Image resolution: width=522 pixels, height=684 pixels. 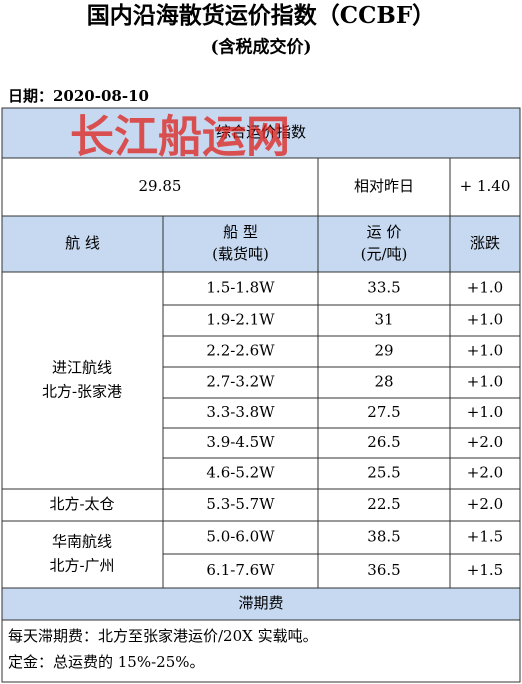 I want to click on cell-text: 5.3-5.7W, so click(x=240, y=504).